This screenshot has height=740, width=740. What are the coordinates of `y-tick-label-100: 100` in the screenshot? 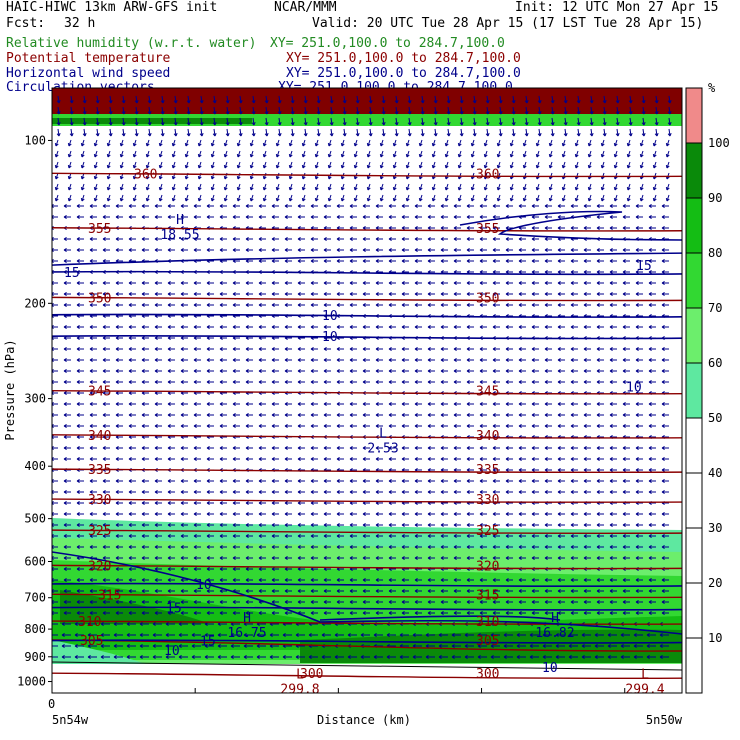 It's located at (35, 140).